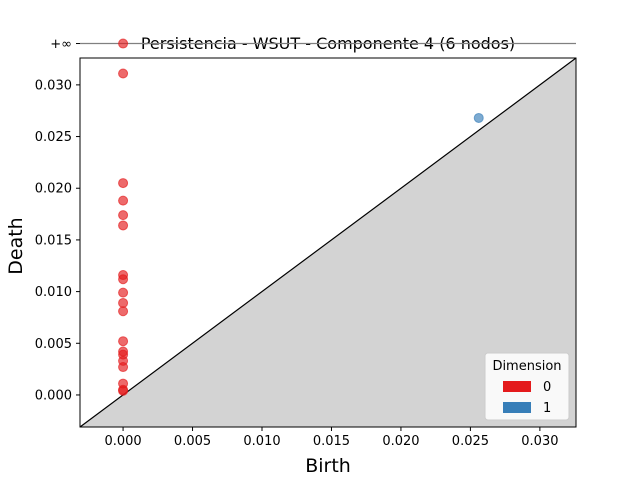 This screenshot has width=640, height=480. Describe the element at coordinates (53, 189) in the screenshot. I see `y-tick-label: 0.020` at that location.